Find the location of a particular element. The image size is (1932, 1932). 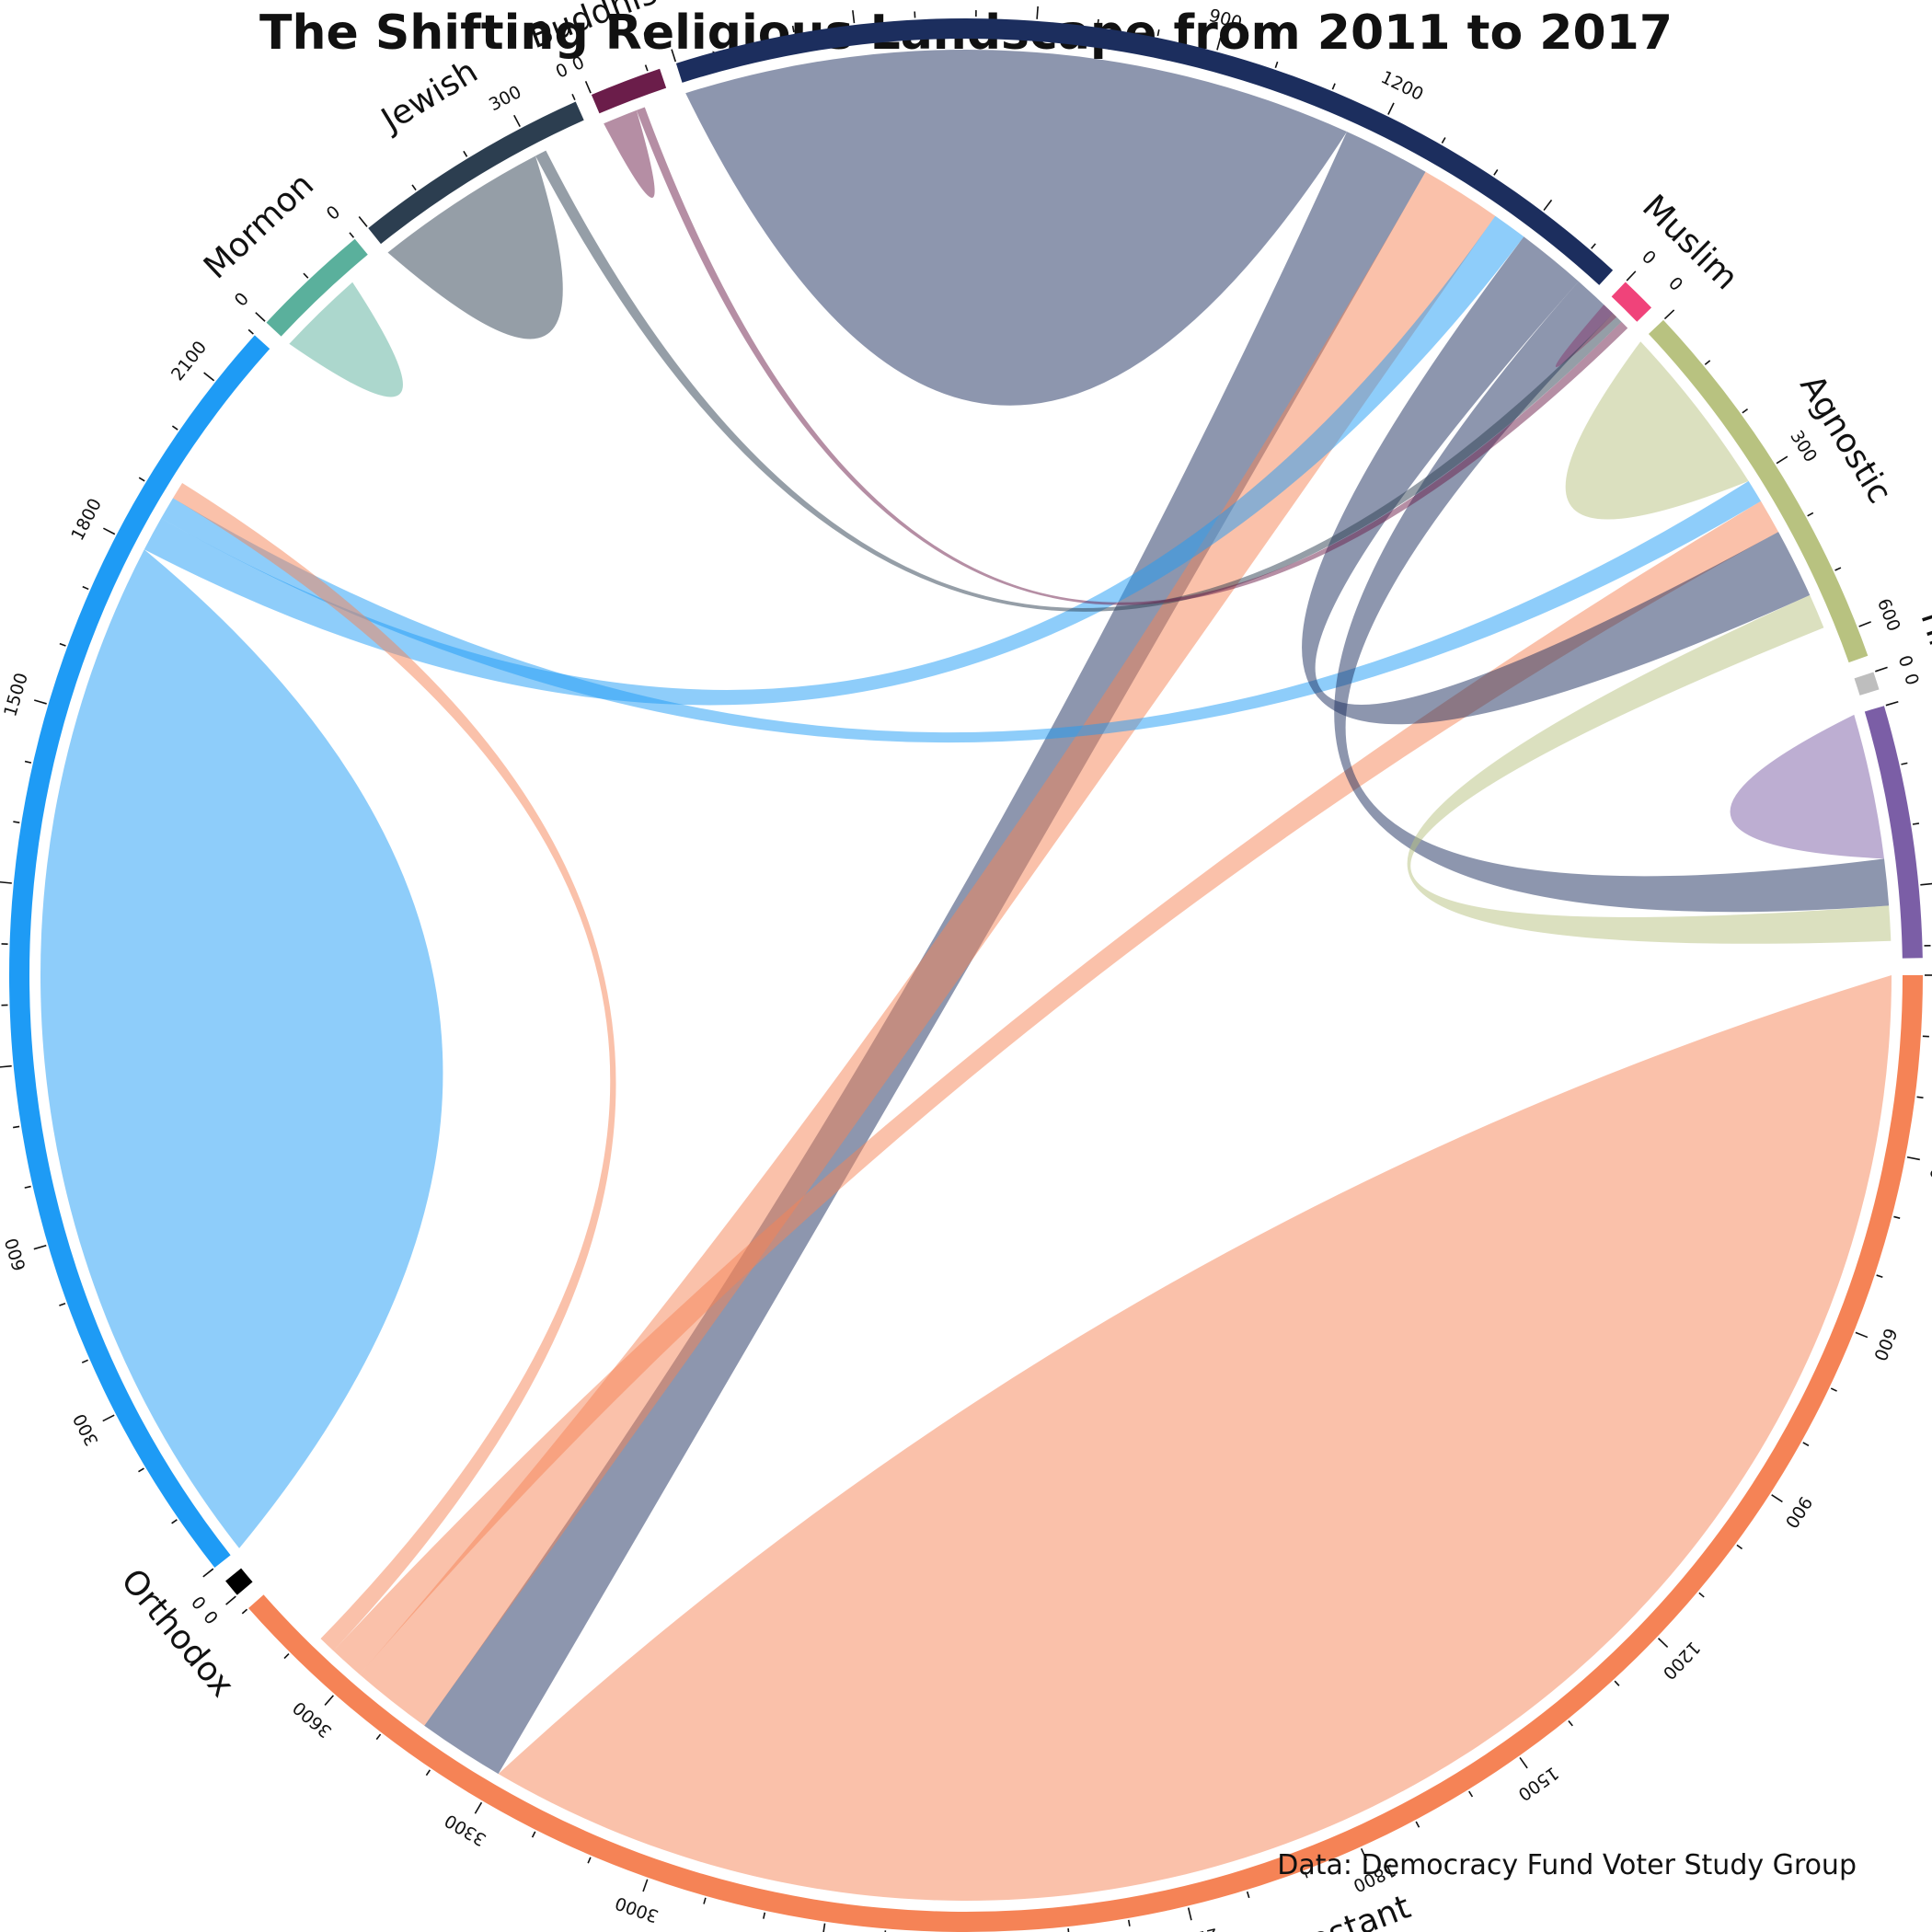

arc-agnostic is located at coordinates (1758, 491).